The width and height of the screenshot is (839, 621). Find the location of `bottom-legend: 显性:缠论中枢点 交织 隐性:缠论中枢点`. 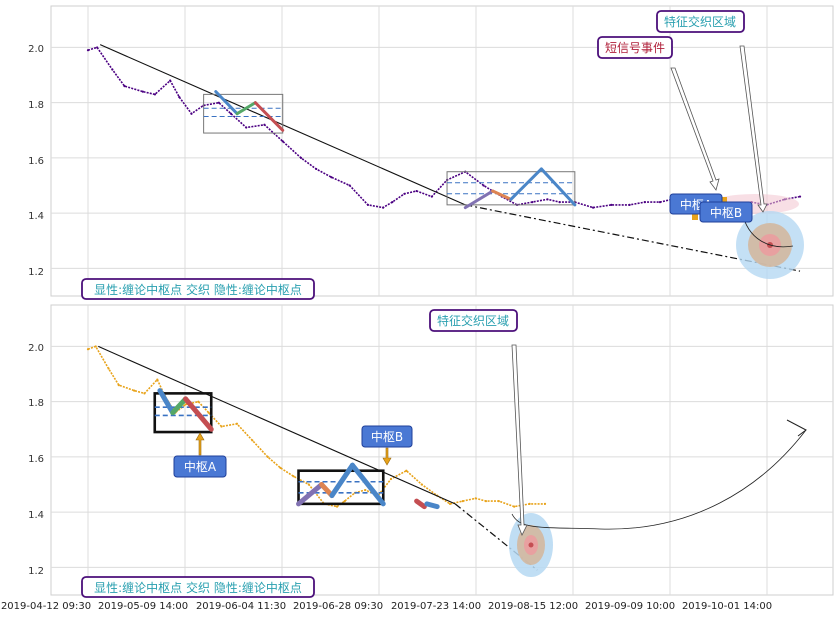

bottom-legend: 显性:缠论中枢点 交织 隐性:缠论中枢点 is located at coordinates (198, 587).